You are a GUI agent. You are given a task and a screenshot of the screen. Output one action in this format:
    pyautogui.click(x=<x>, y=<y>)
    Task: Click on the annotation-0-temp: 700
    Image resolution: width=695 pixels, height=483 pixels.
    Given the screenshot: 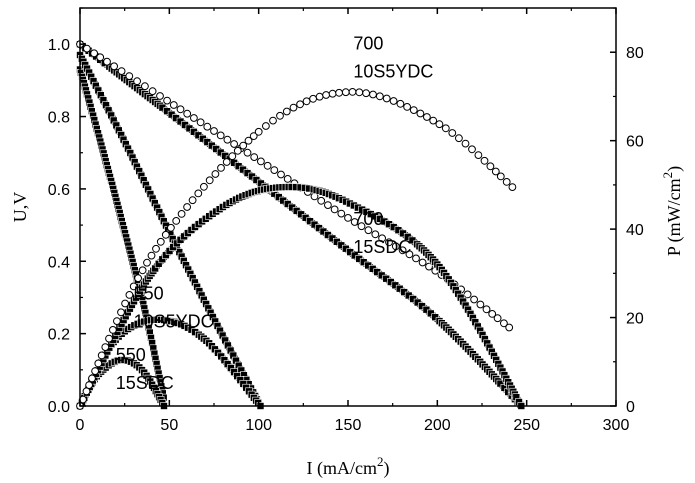 What is the action you would take?
    pyautogui.click(x=368, y=44)
    